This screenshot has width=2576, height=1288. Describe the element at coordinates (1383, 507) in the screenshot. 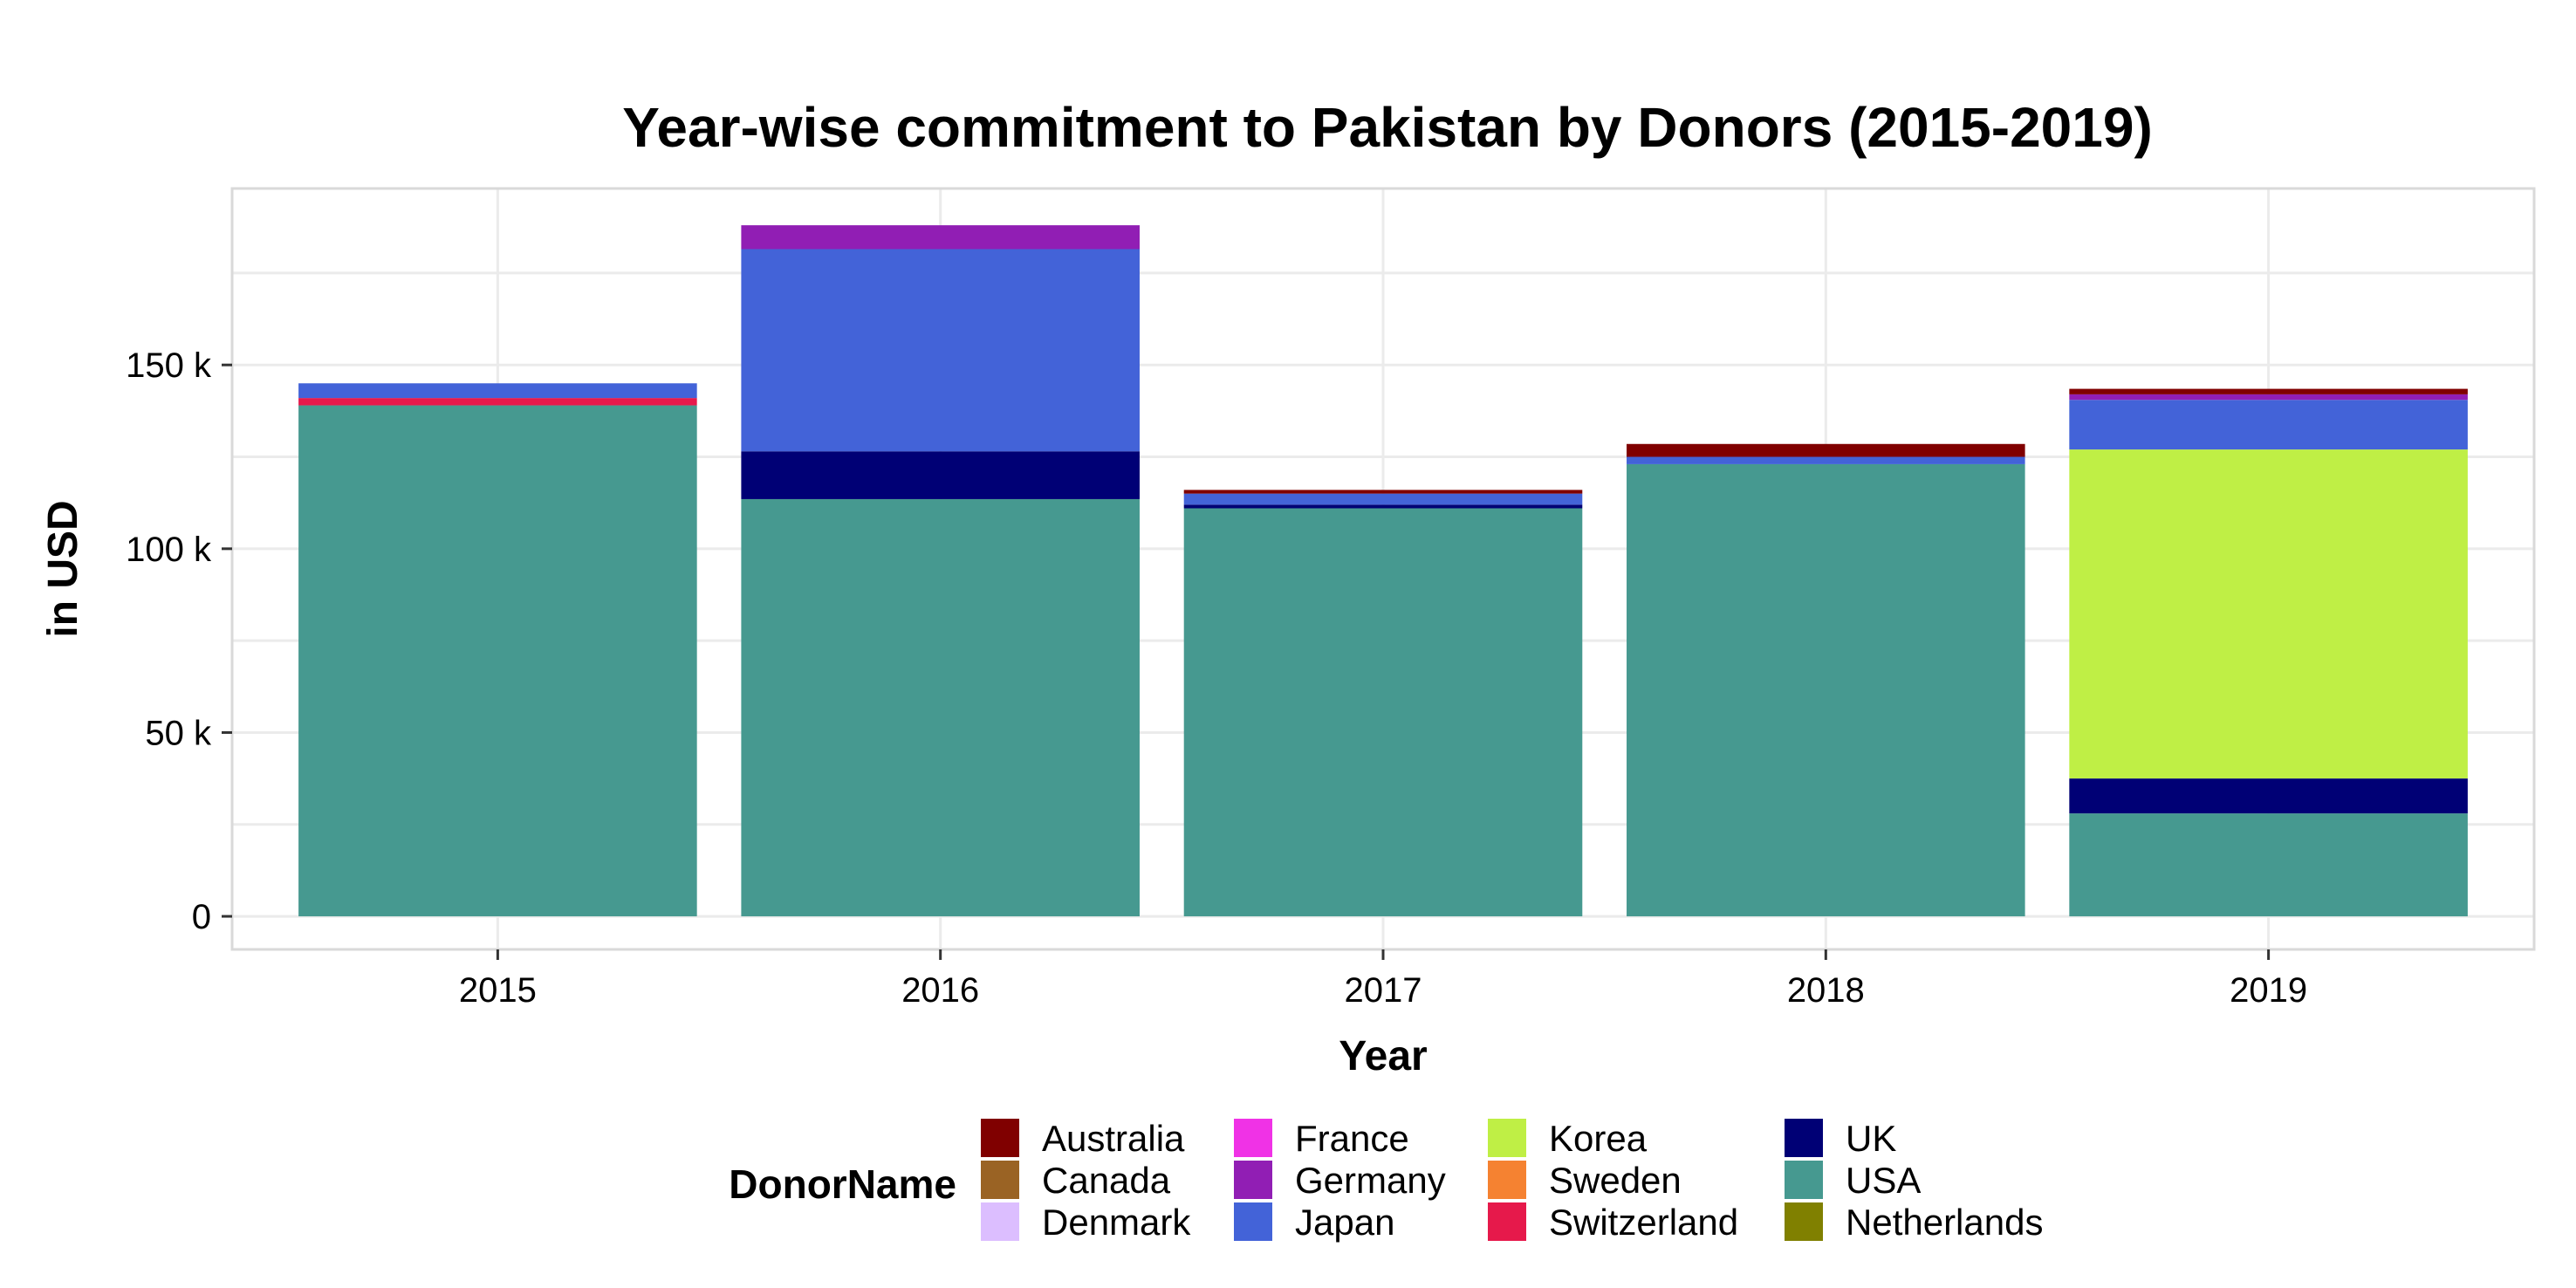

I see `bar-segment-uk-2017` at that location.